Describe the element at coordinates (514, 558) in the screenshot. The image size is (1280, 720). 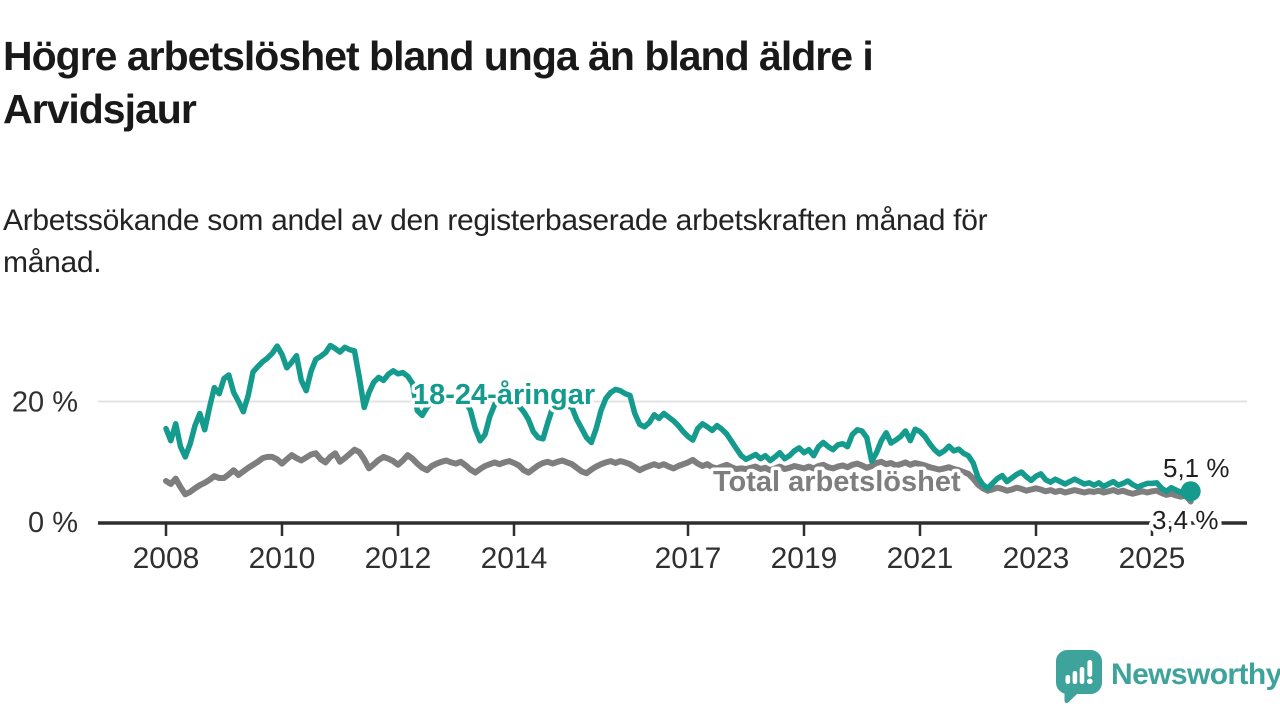
I see `x-axis-label: 2014` at that location.